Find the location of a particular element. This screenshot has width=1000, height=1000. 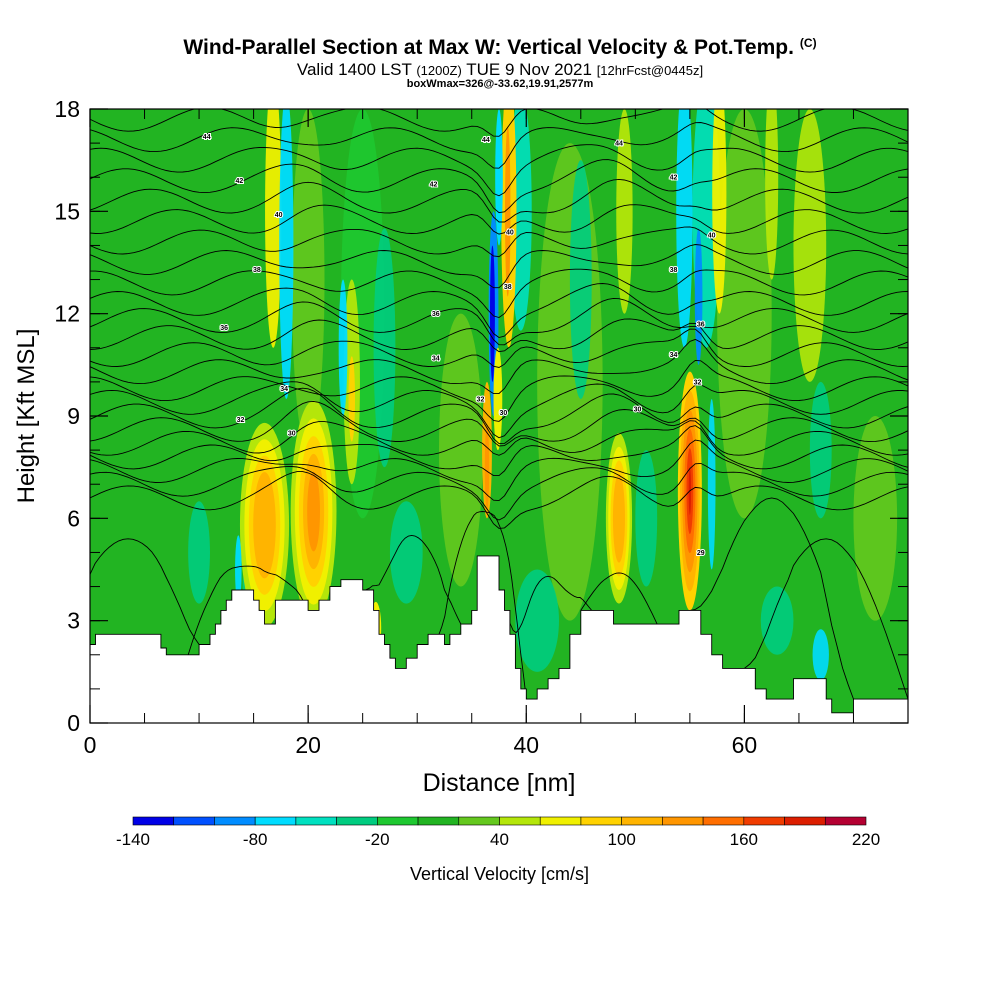

colorbar-tick-label: 160 is located at coordinates (744, 839).